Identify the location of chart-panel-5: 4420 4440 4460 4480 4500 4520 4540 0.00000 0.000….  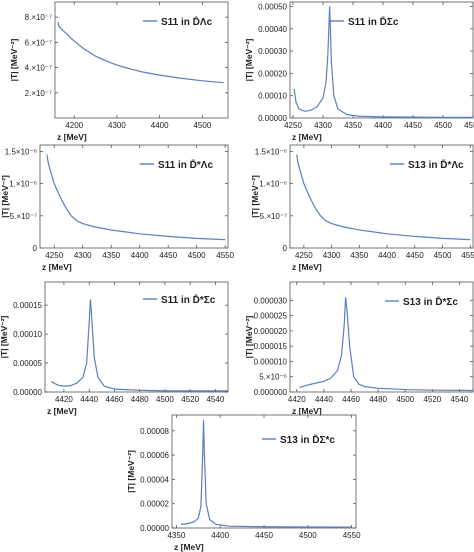
(114, 348).